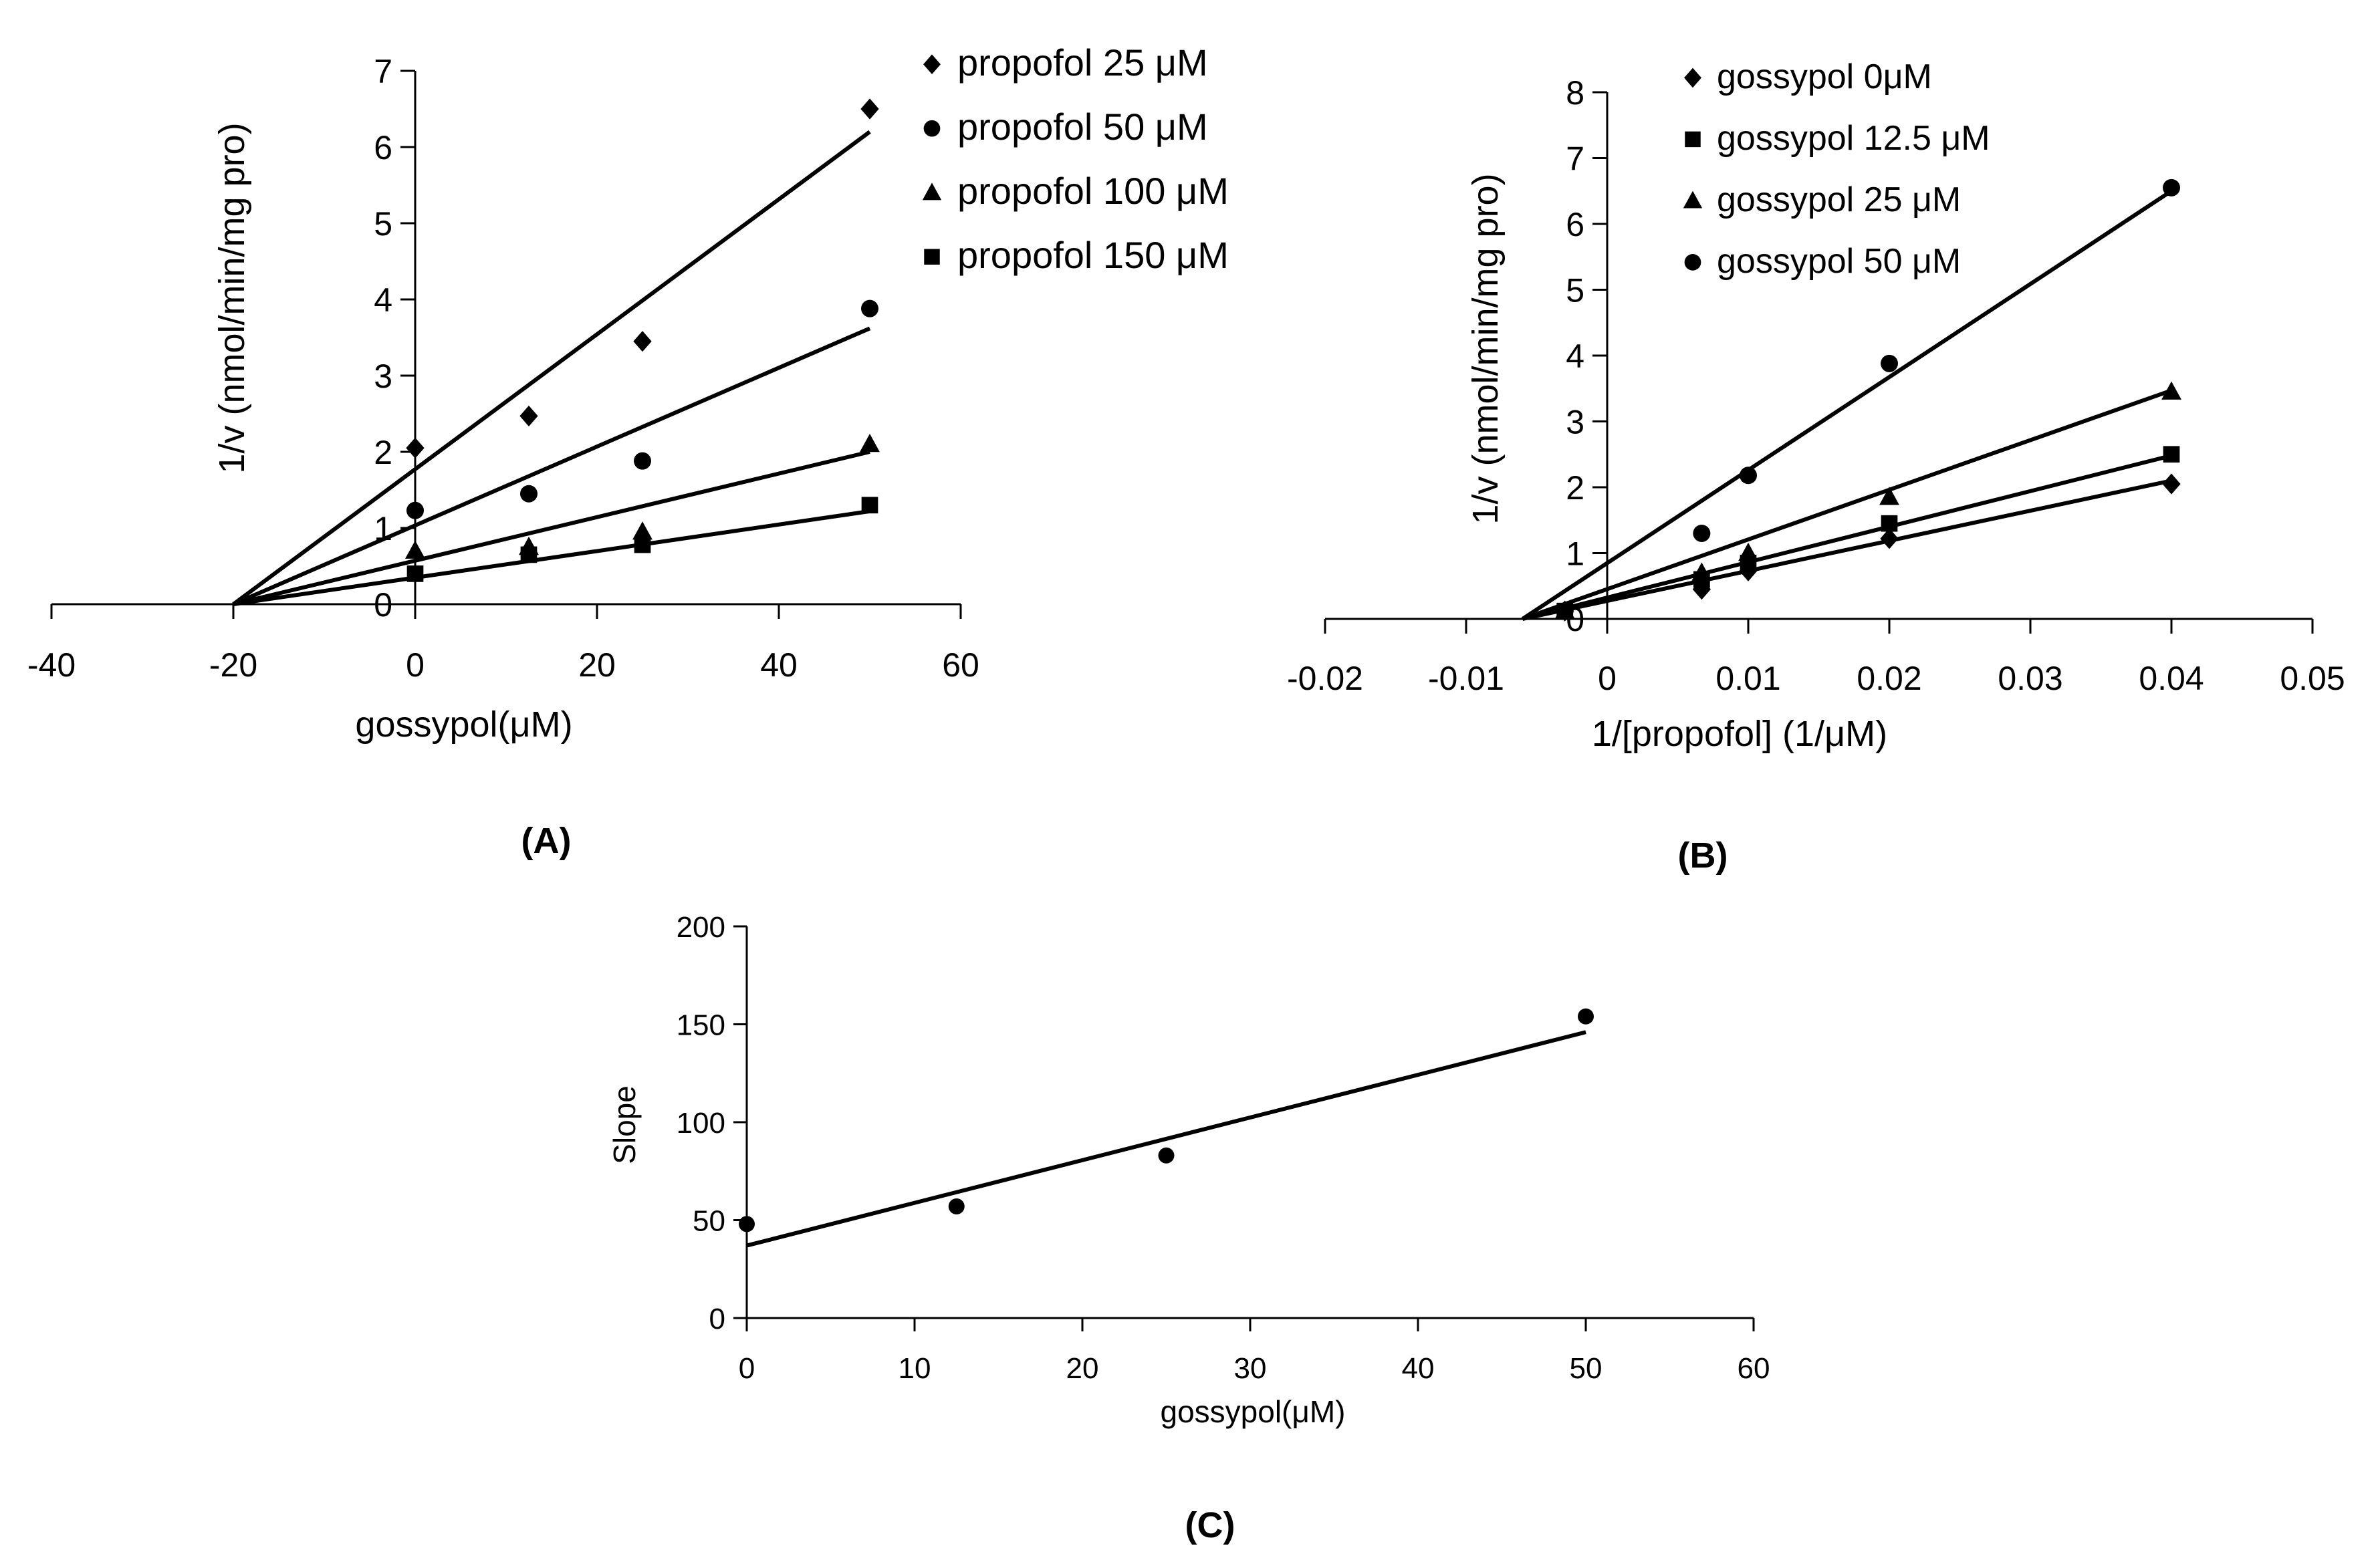 The image size is (2374, 1568). I want to click on legend-label-a-1: propofol 50 μM, so click(1082, 127).